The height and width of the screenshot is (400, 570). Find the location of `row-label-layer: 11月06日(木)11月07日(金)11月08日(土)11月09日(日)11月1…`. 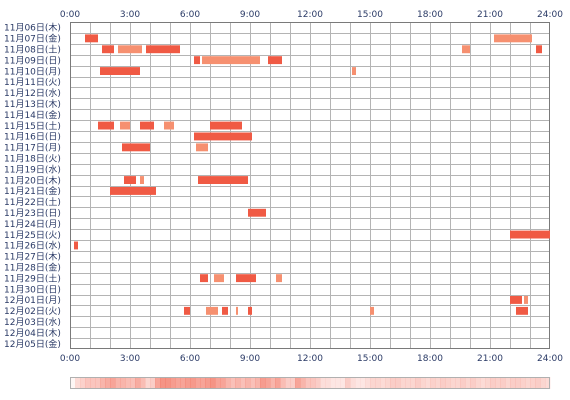

row-label-layer: 11月06日(木)11月07日(金)11月08日(土)11月09日(日)11月1… is located at coordinates (32, 186).